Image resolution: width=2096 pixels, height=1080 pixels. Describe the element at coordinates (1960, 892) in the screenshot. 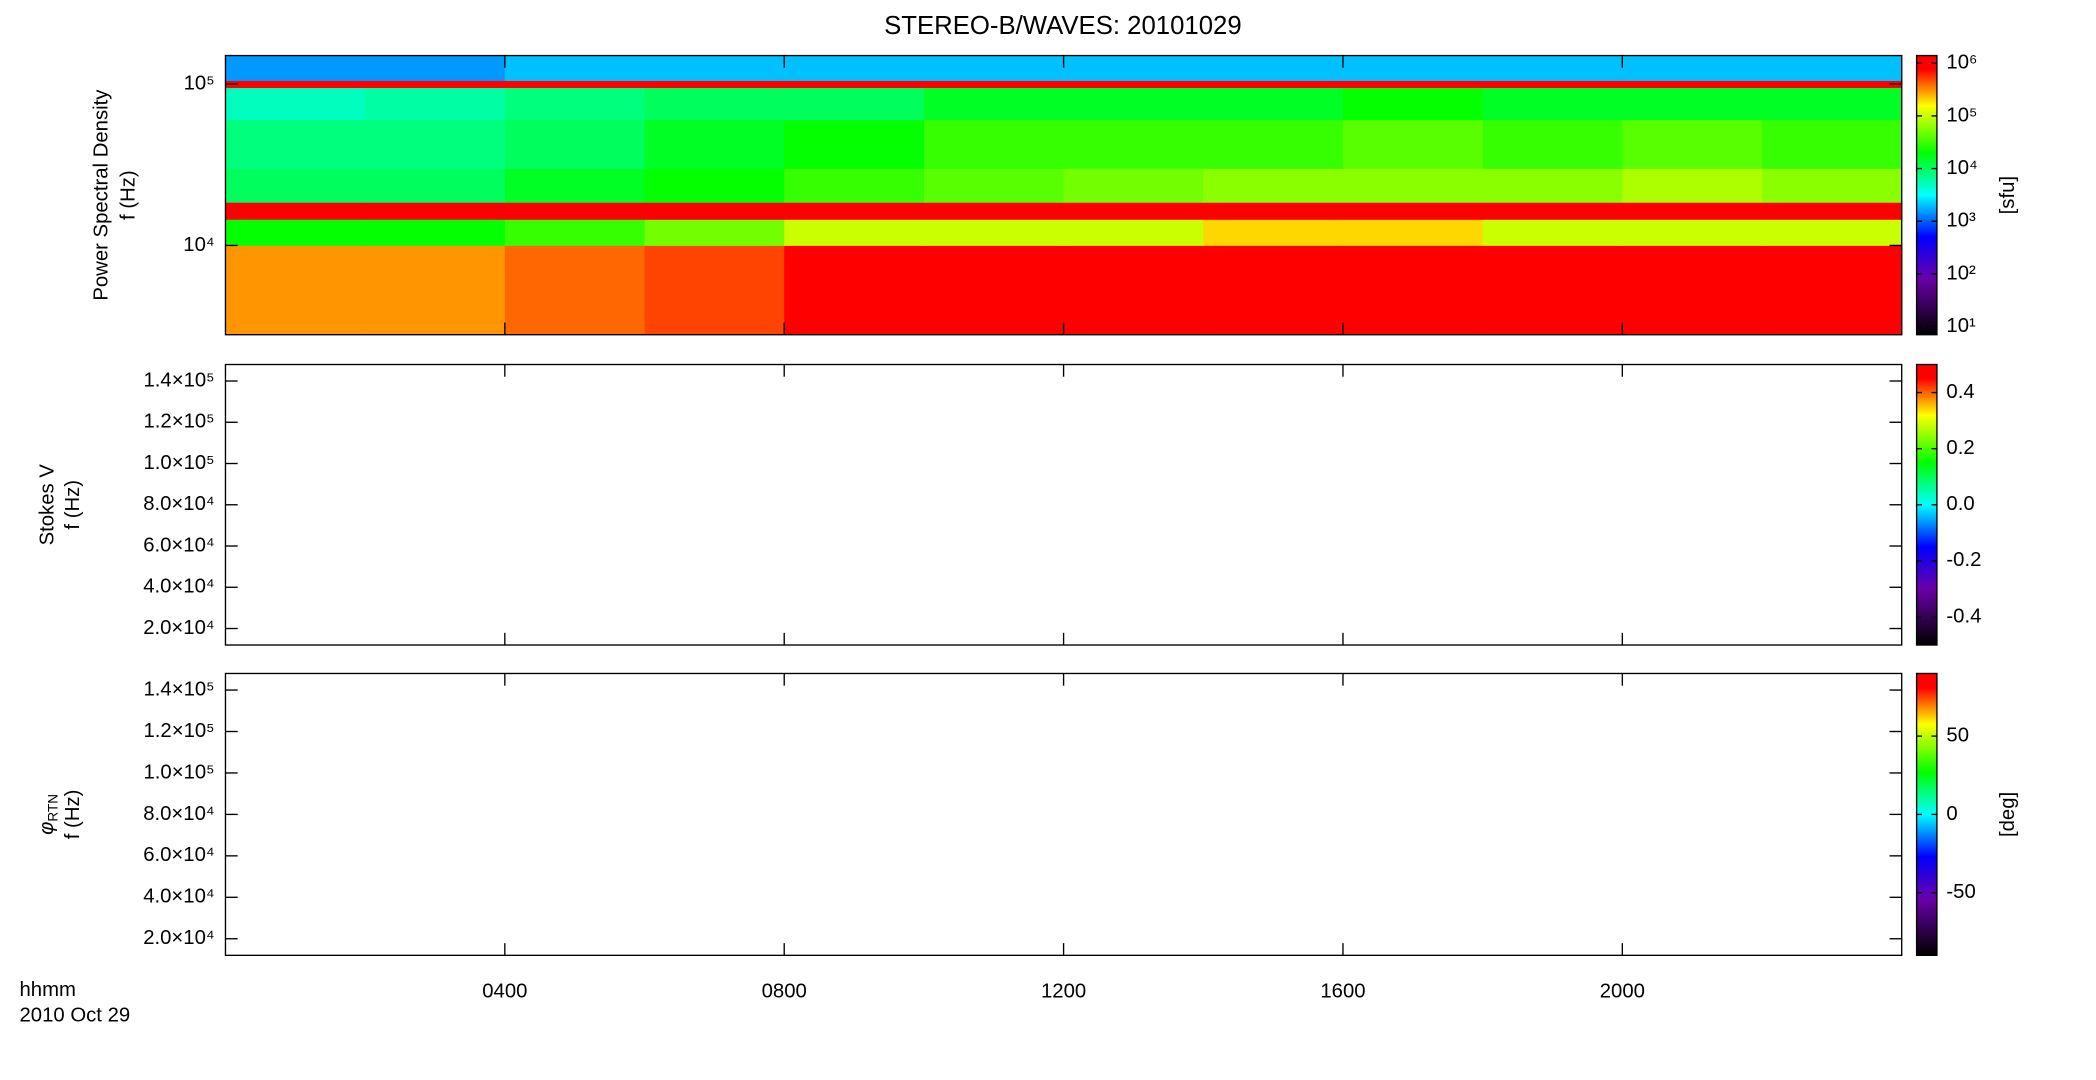

I see `colorbar-tick-label: -50` at that location.